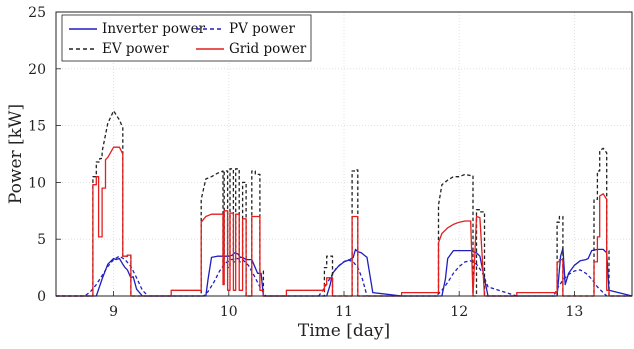 This screenshot has height=349, width=634. Describe the element at coordinates (113, 312) in the screenshot. I see `x-tick-label: 9` at that location.